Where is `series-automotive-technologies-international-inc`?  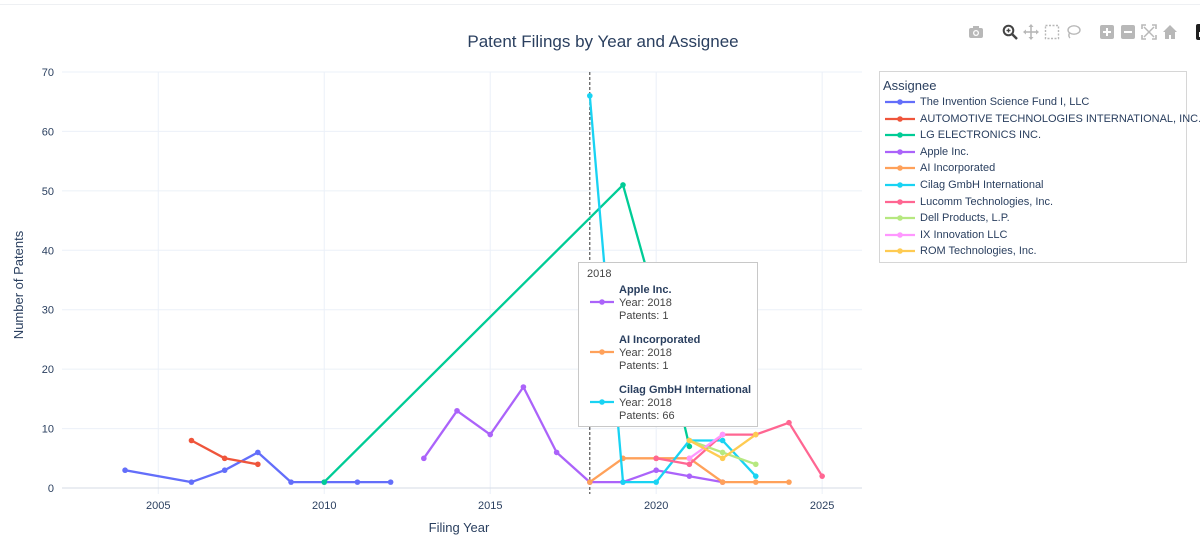 series-automotive-technologies-international-inc is located at coordinates (224, 452).